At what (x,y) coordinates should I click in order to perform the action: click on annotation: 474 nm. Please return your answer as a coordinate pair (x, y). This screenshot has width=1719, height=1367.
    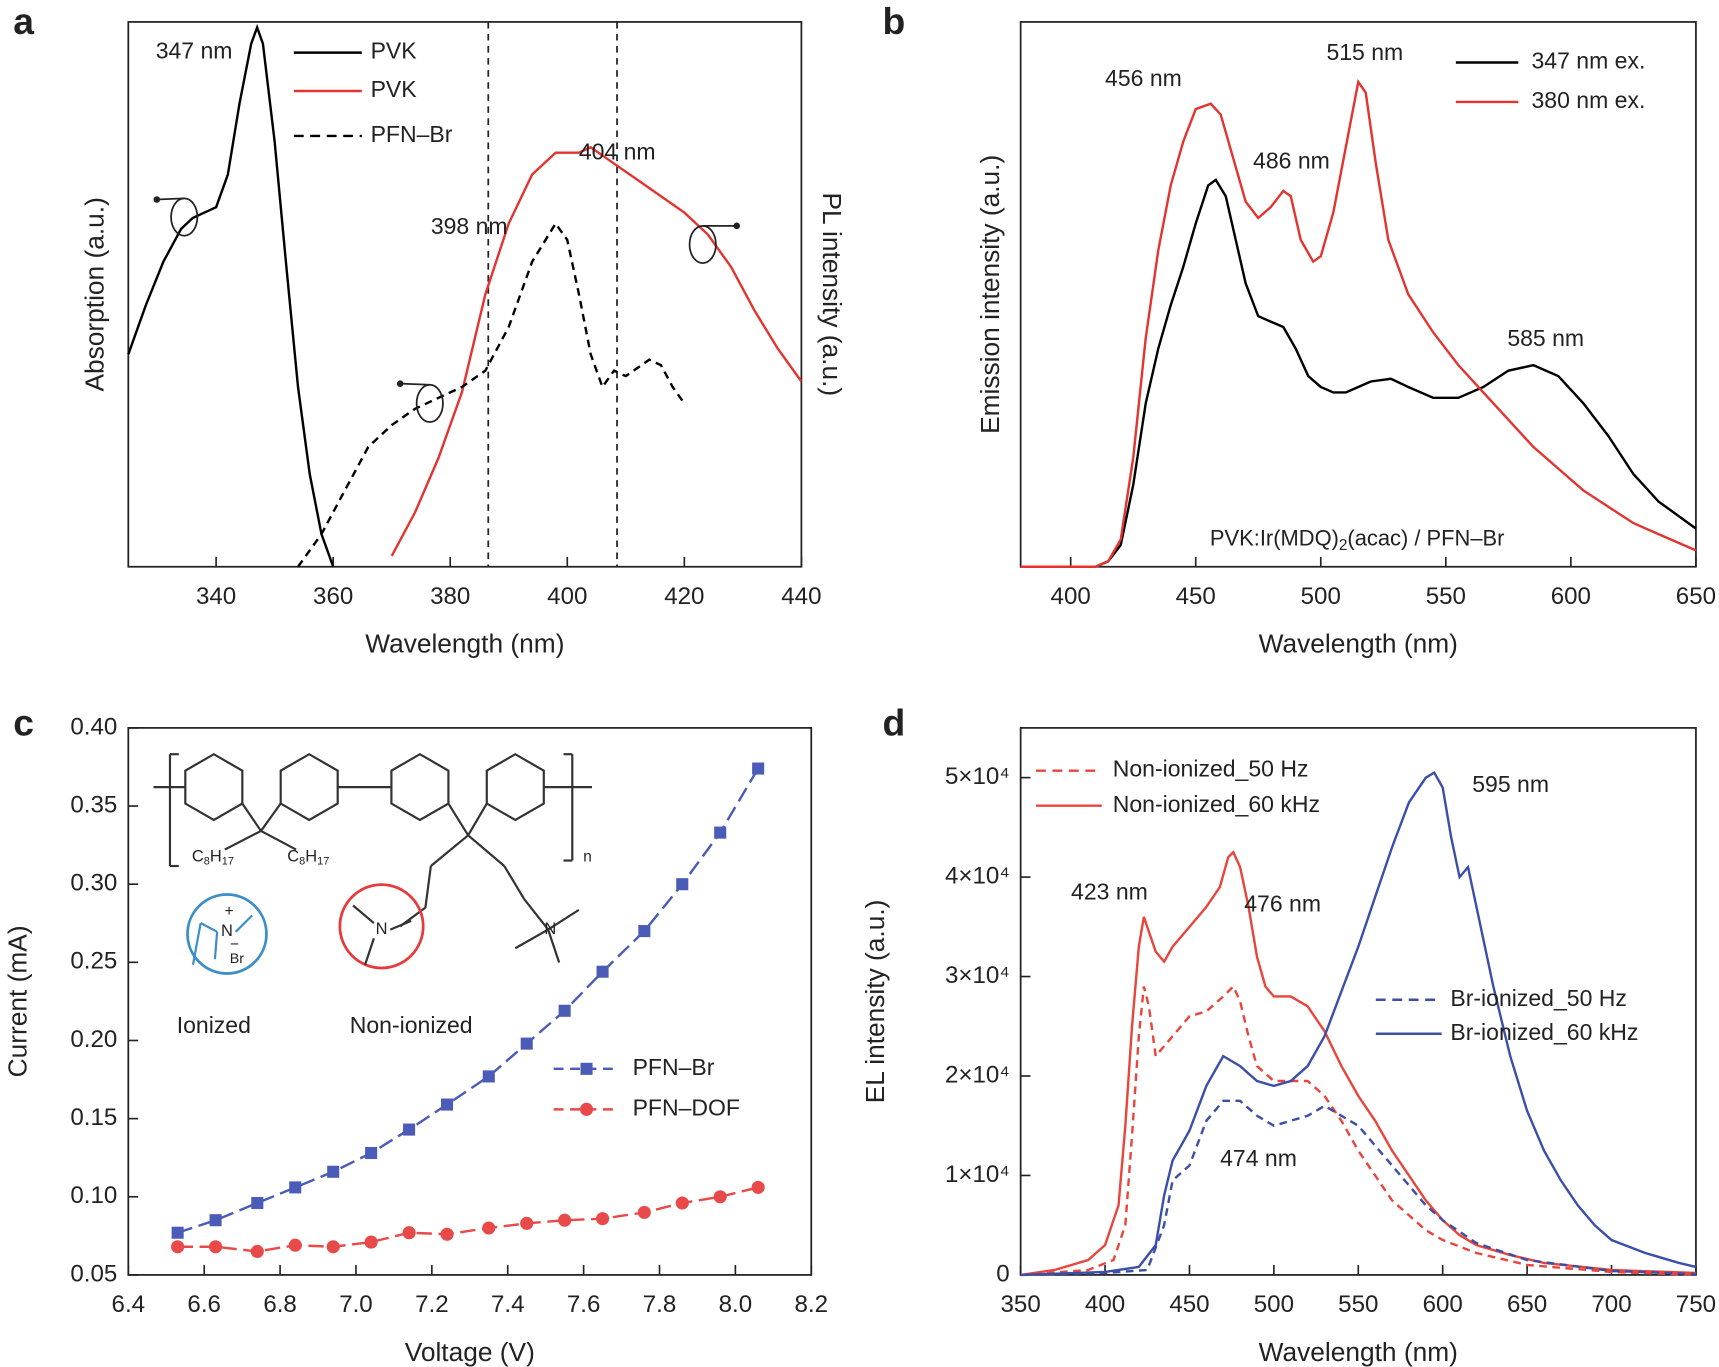
    Looking at the image, I should click on (1258, 1158).